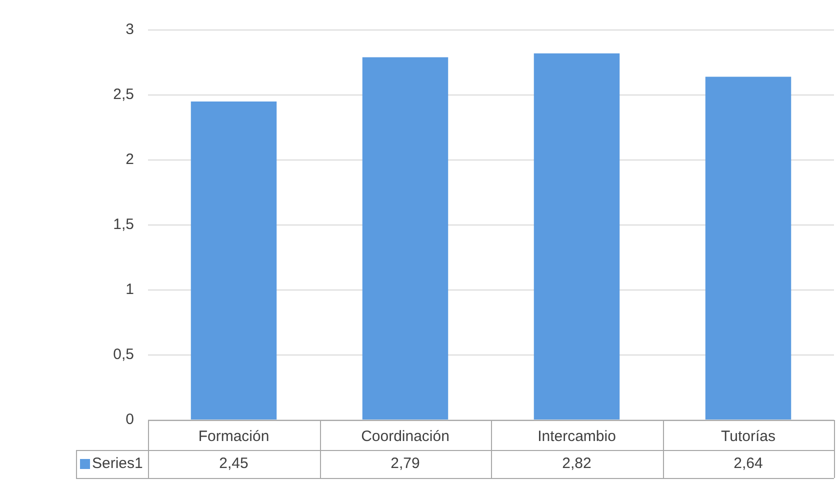 The height and width of the screenshot is (486, 838). Describe the element at coordinates (117, 463) in the screenshot. I see `legend-label: Series1` at that location.